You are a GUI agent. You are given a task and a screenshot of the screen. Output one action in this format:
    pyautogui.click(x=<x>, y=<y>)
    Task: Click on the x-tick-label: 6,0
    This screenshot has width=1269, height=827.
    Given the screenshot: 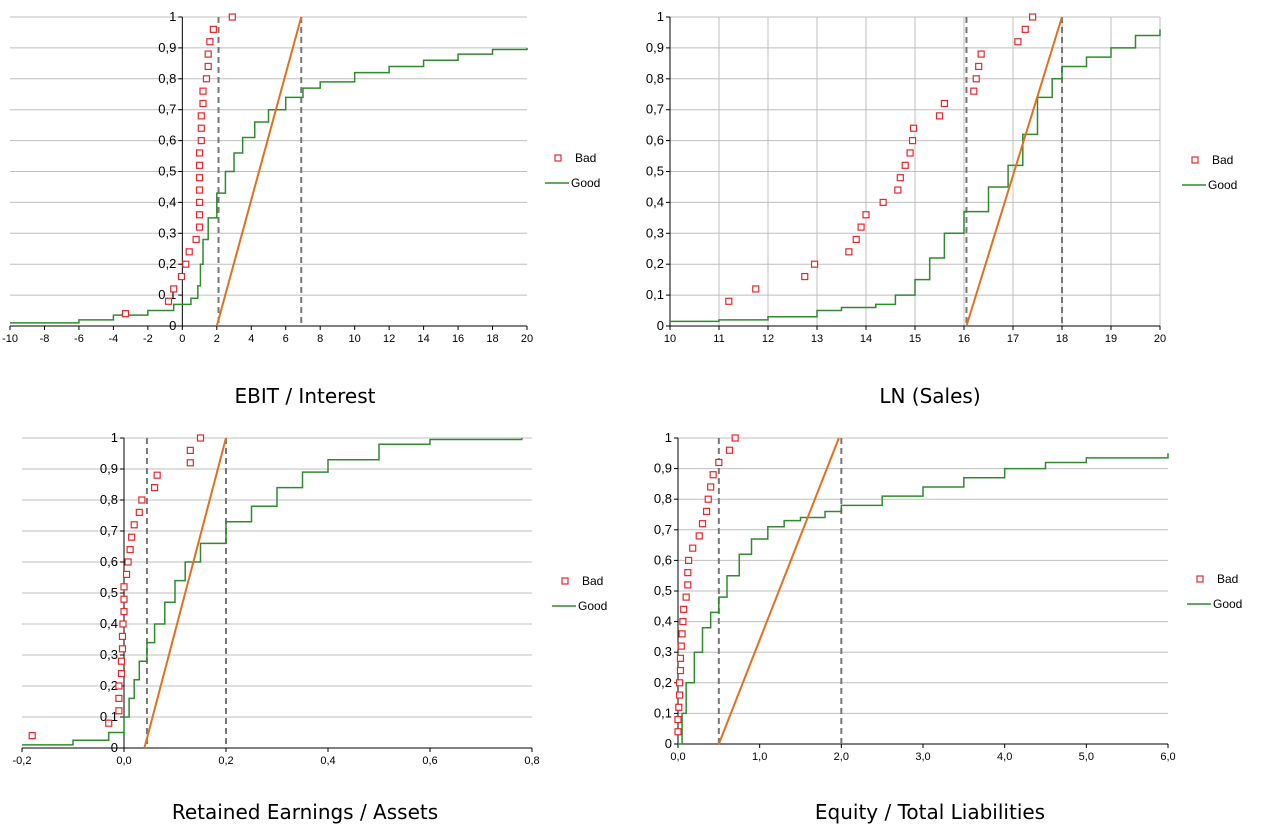 What is the action you would take?
    pyautogui.click(x=1167, y=757)
    